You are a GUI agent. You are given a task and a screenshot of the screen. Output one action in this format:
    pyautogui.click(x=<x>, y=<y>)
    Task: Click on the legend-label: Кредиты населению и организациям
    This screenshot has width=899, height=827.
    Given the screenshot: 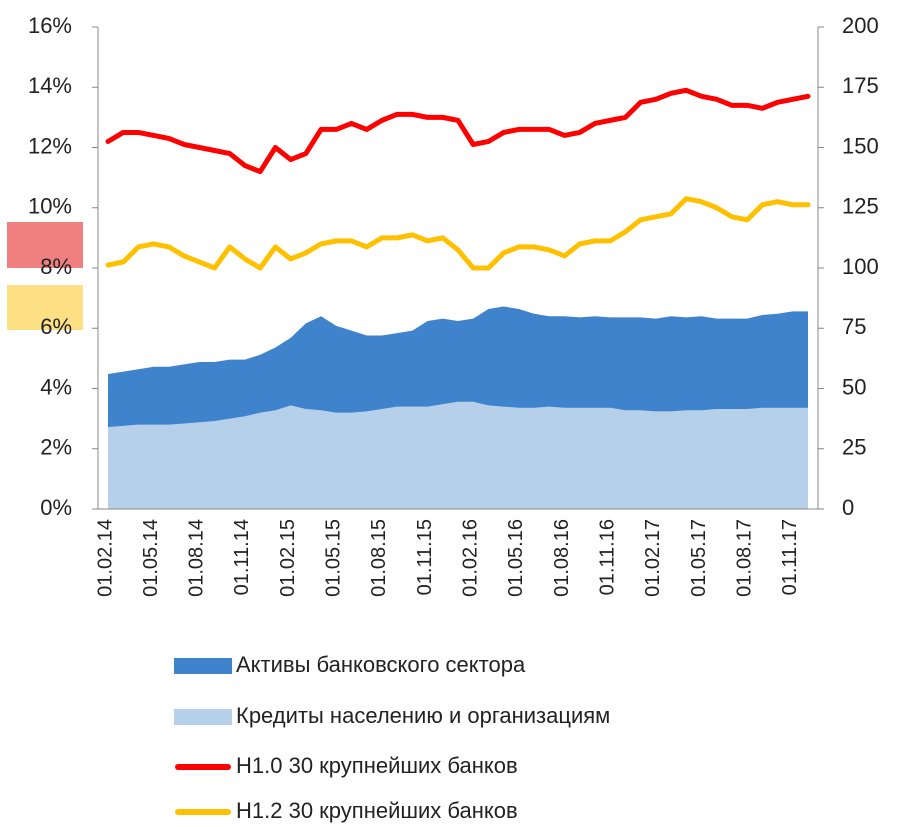 What is the action you would take?
    pyautogui.click(x=423, y=715)
    